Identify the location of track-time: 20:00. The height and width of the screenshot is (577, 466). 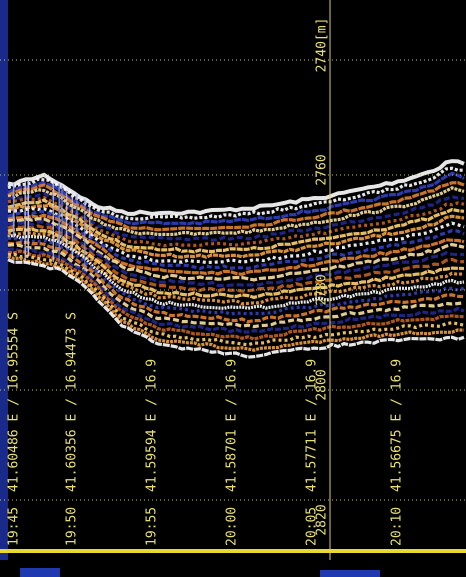
(232, 526).